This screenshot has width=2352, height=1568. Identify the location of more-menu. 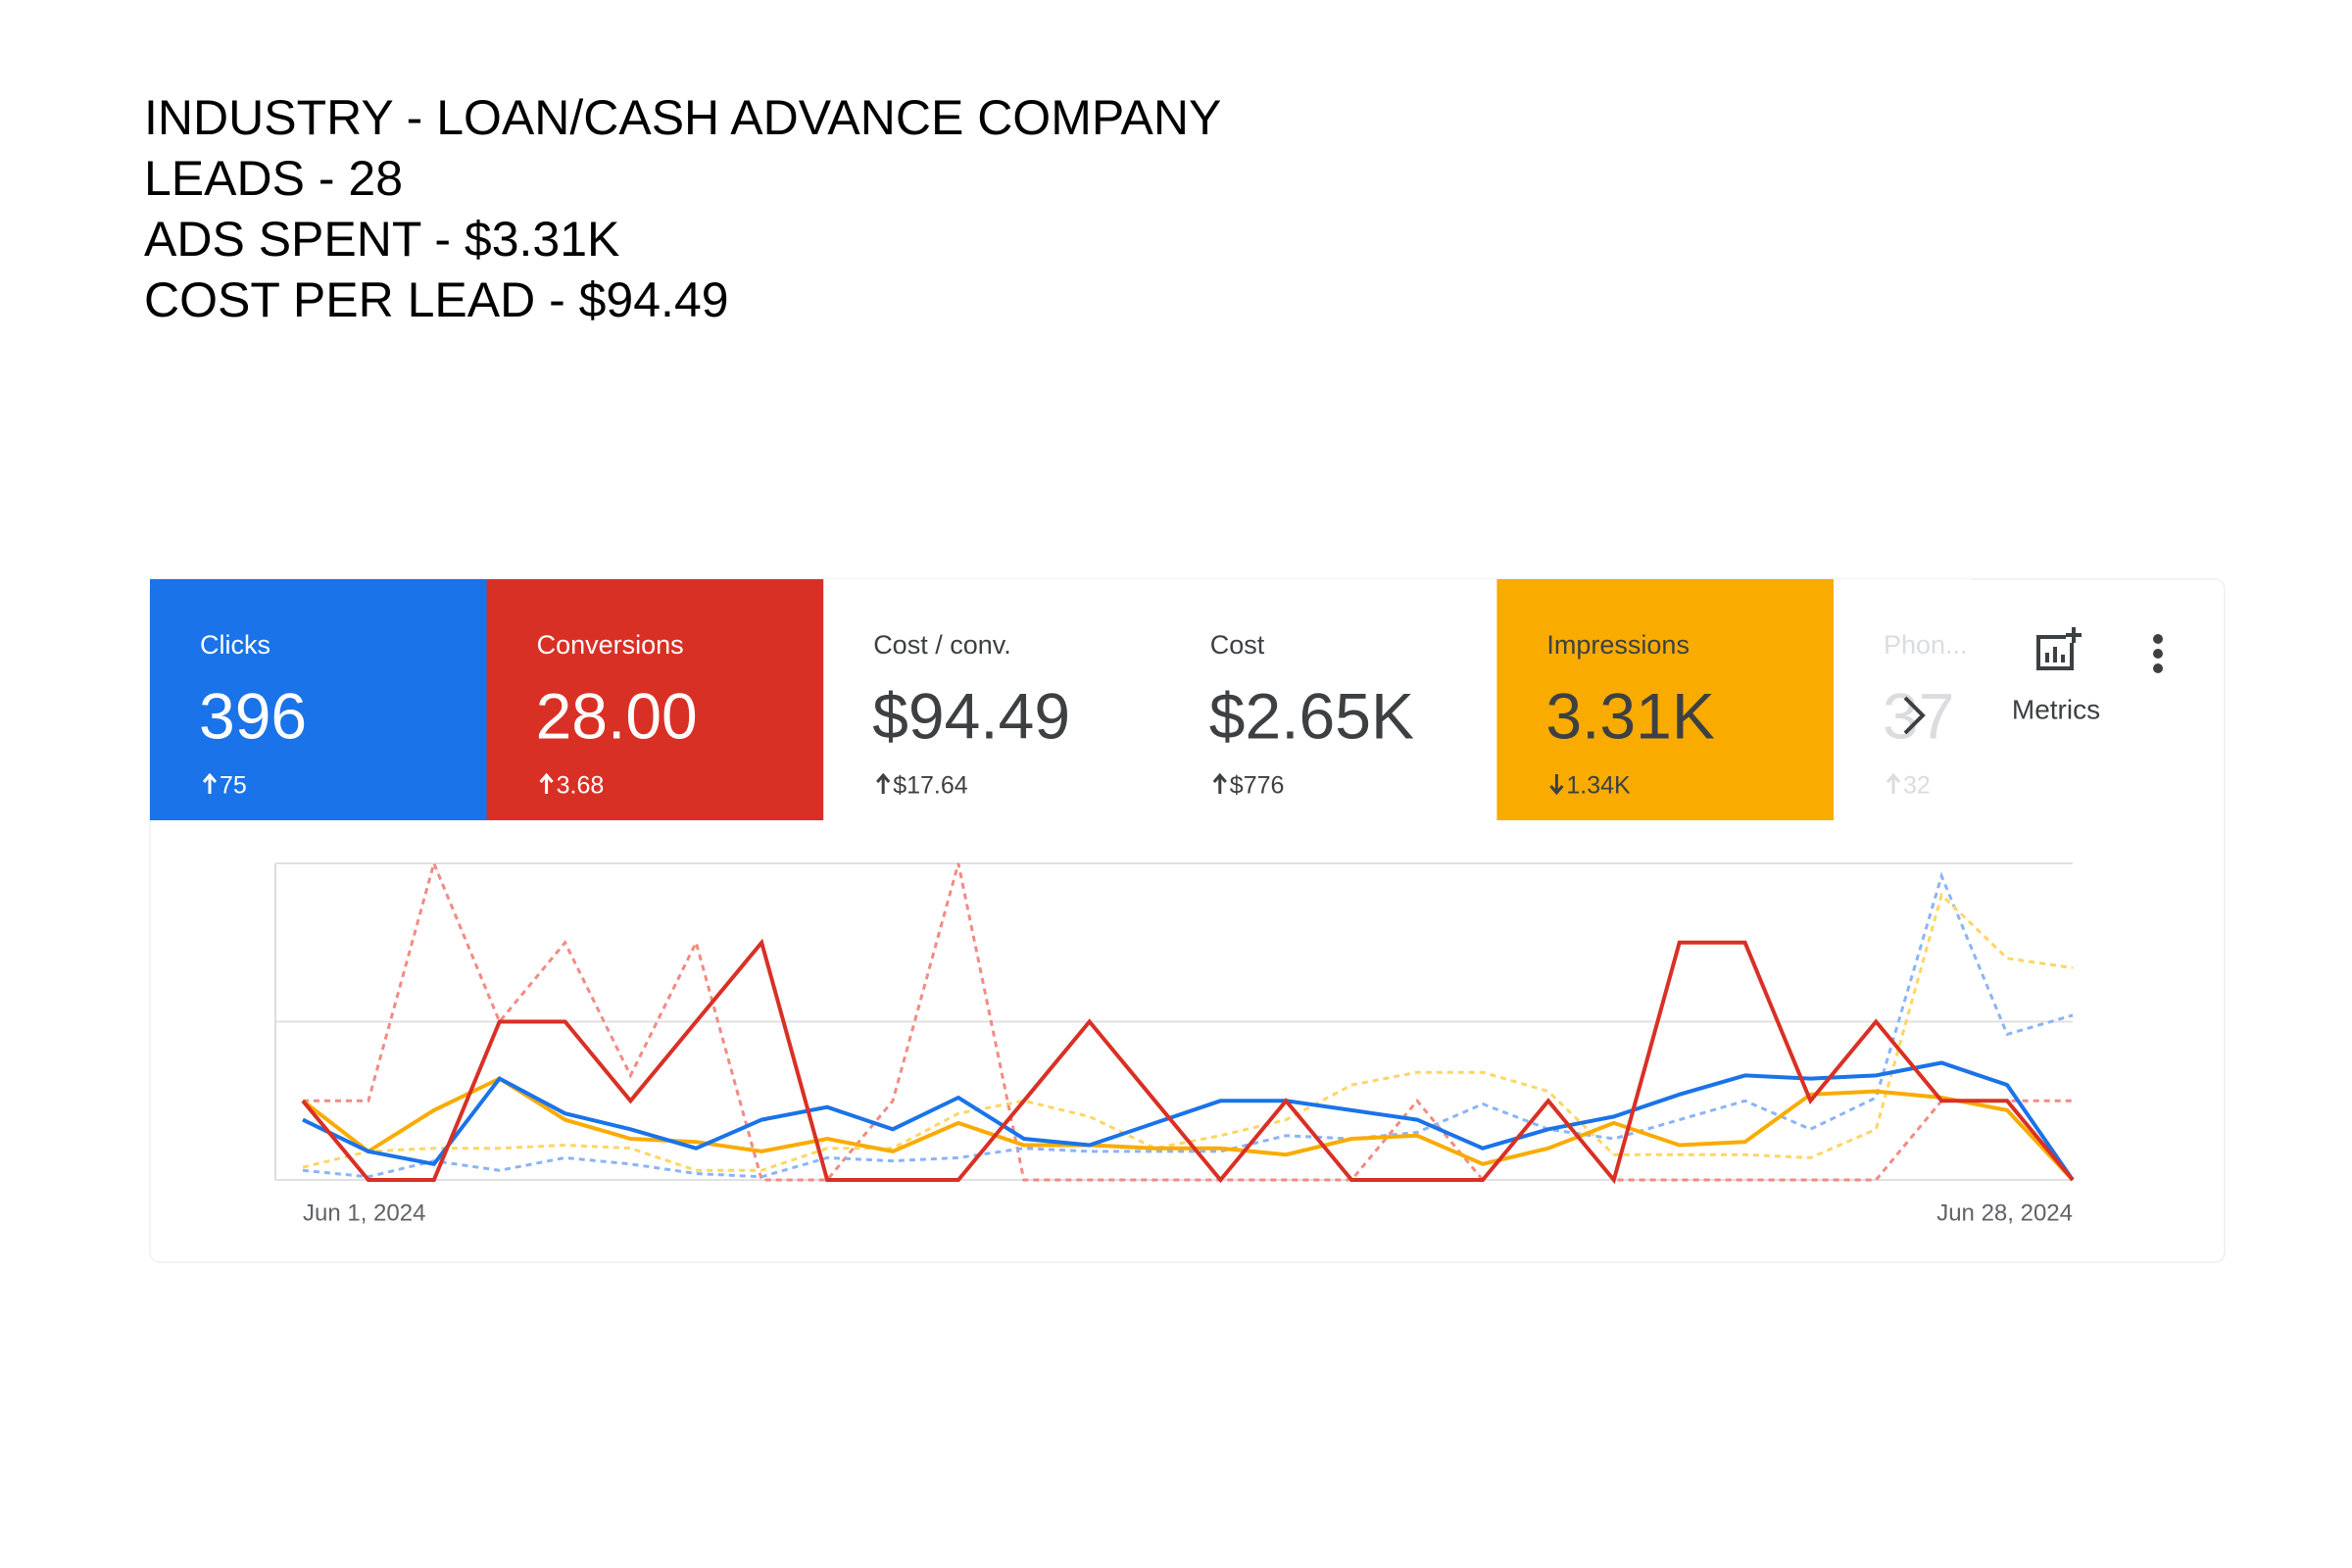
(2158, 653).